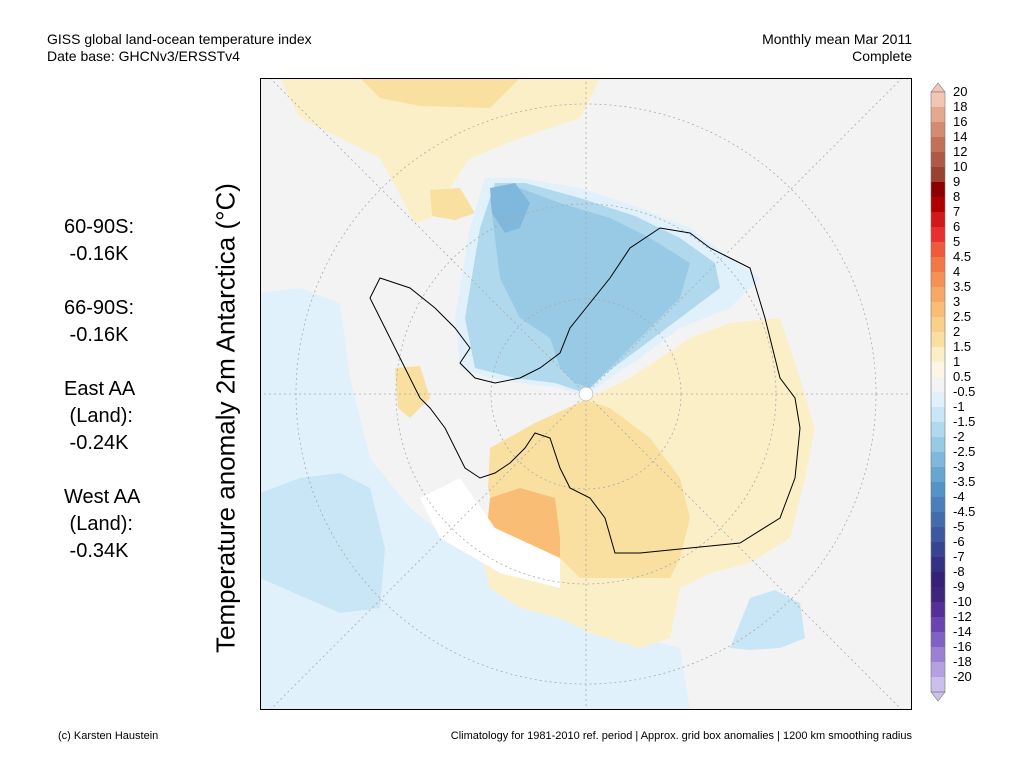 This screenshot has height=768, width=1024. Describe the element at coordinates (959, 466) in the screenshot. I see `colorbar-label: -3` at that location.